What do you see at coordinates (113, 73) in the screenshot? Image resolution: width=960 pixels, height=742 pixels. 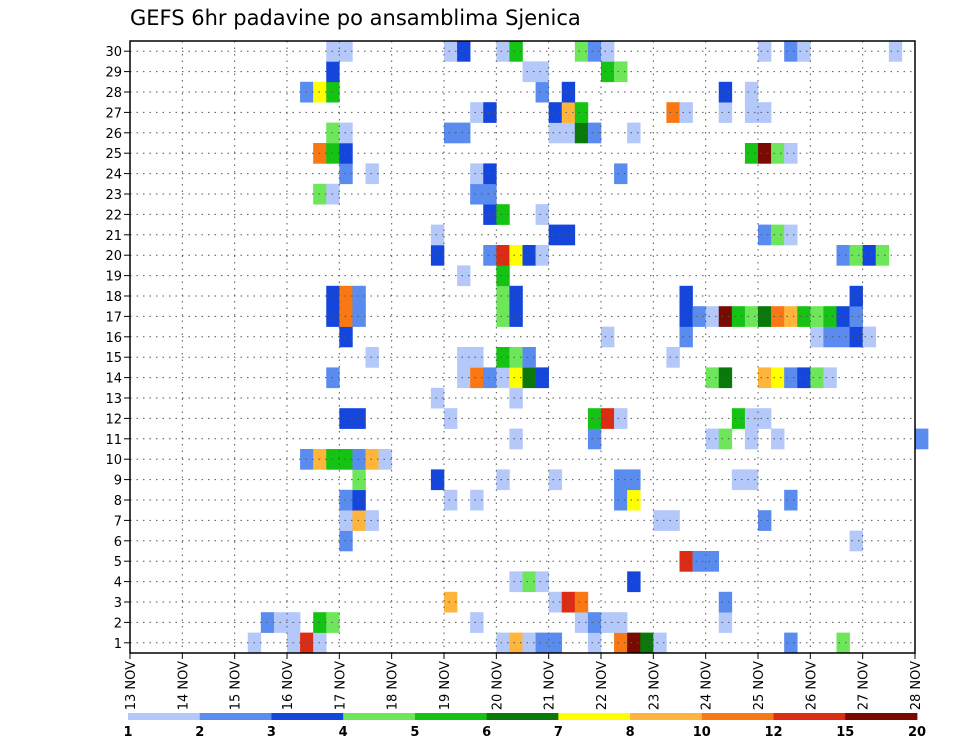 I see `y-tick-label: 29` at bounding box center [113, 73].